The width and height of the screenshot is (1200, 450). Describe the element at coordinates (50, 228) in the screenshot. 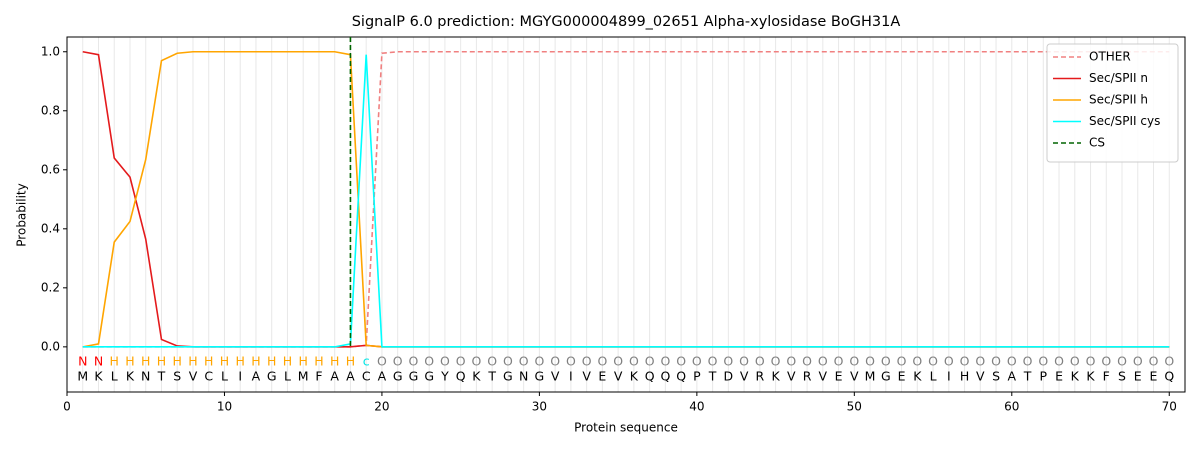

I see `y-tick-label: 0.4` at that location.